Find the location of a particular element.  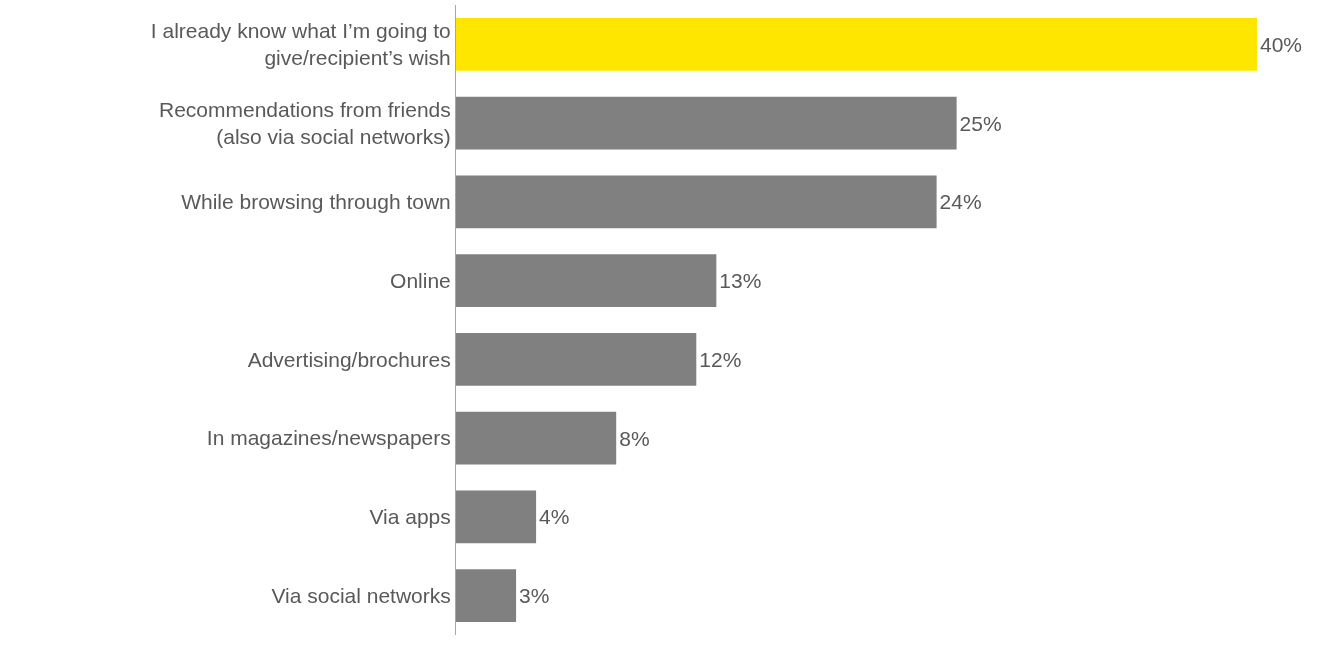

y-tick-label: Recommendations from friends (also via social networks) is located at coordinates (305, 123).